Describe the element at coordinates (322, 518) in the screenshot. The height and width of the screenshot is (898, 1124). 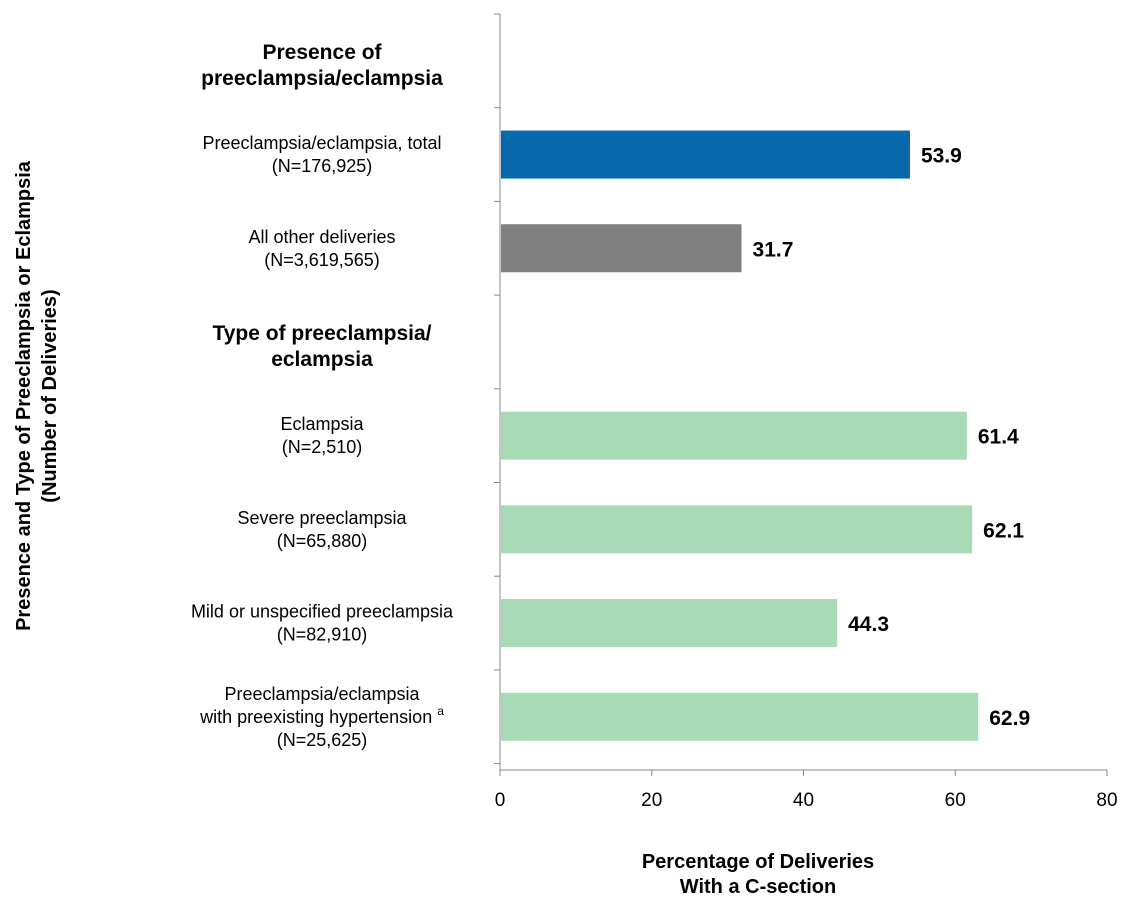
I see `category-label: Severe preeclampsia` at that location.